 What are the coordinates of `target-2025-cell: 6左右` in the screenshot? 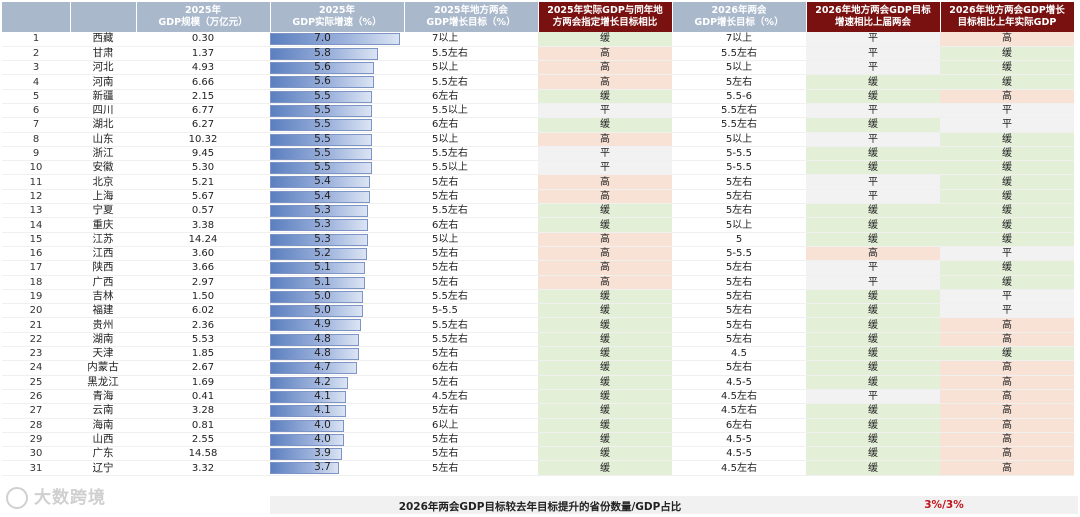 It's located at (471, 96).